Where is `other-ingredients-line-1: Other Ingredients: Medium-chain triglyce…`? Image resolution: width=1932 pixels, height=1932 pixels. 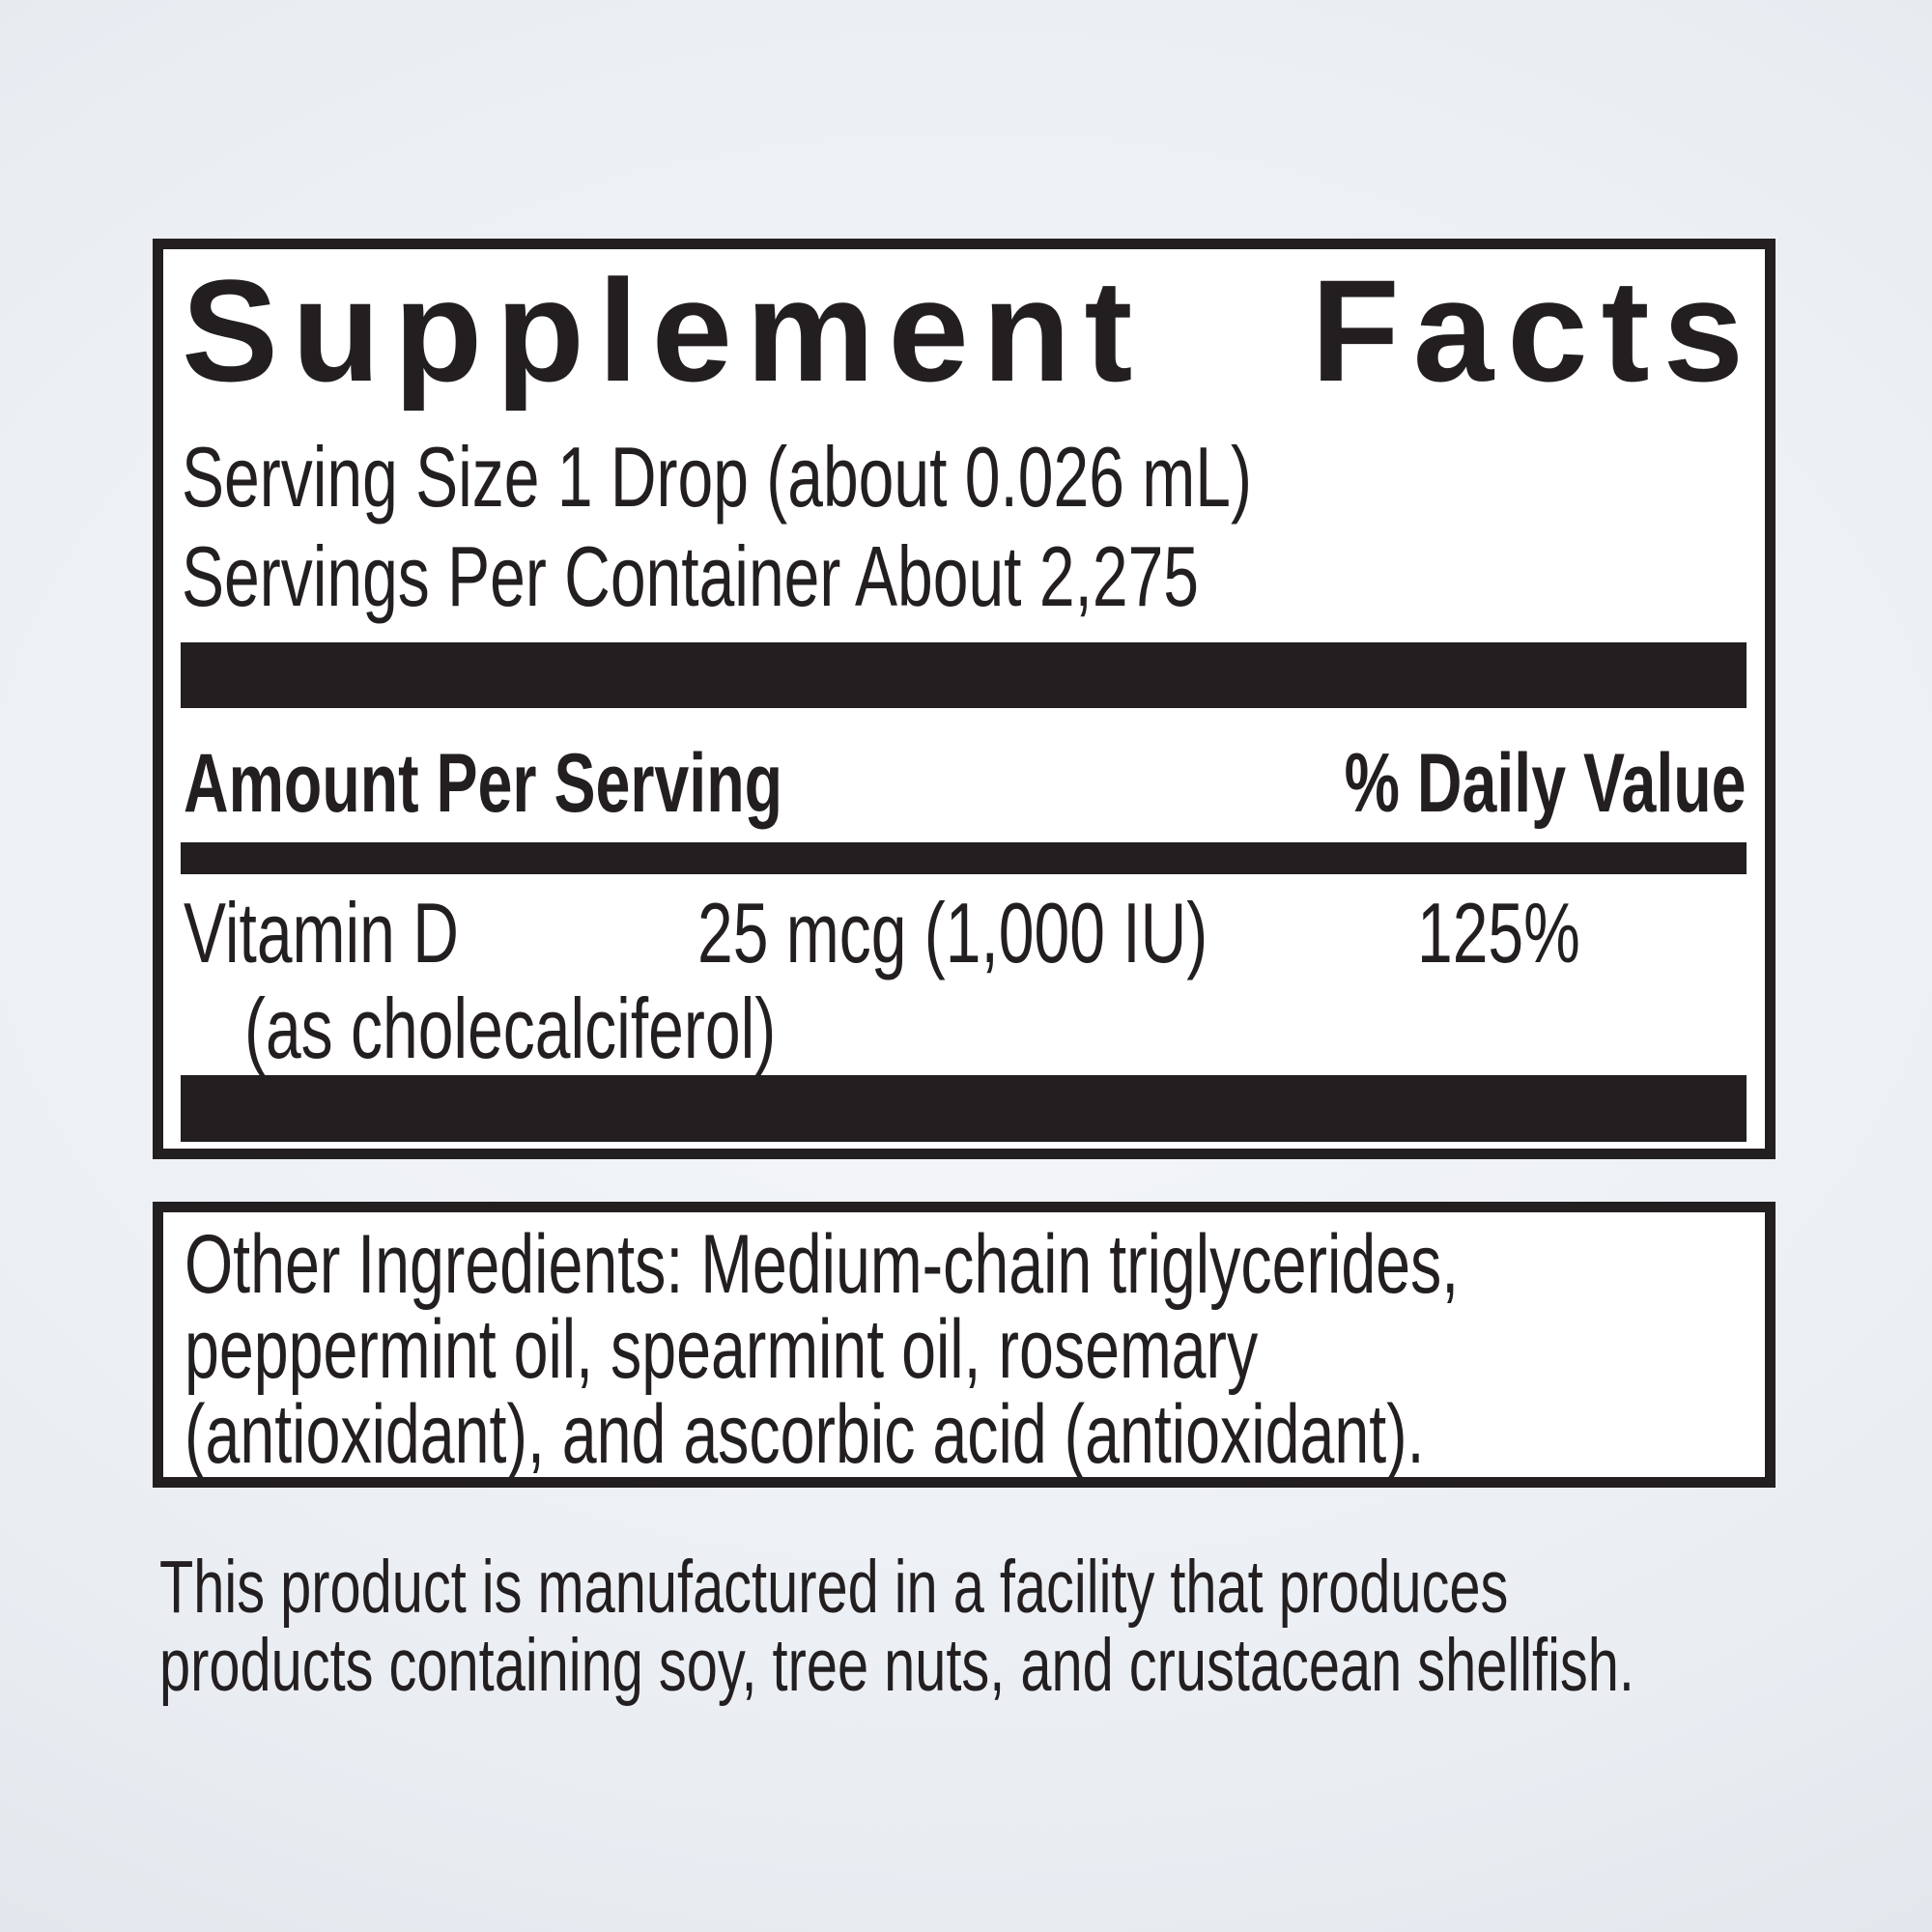
other-ingredients-line-1: Other Ingredients: Medium-chain triglyce… is located at coordinates (822, 1264).